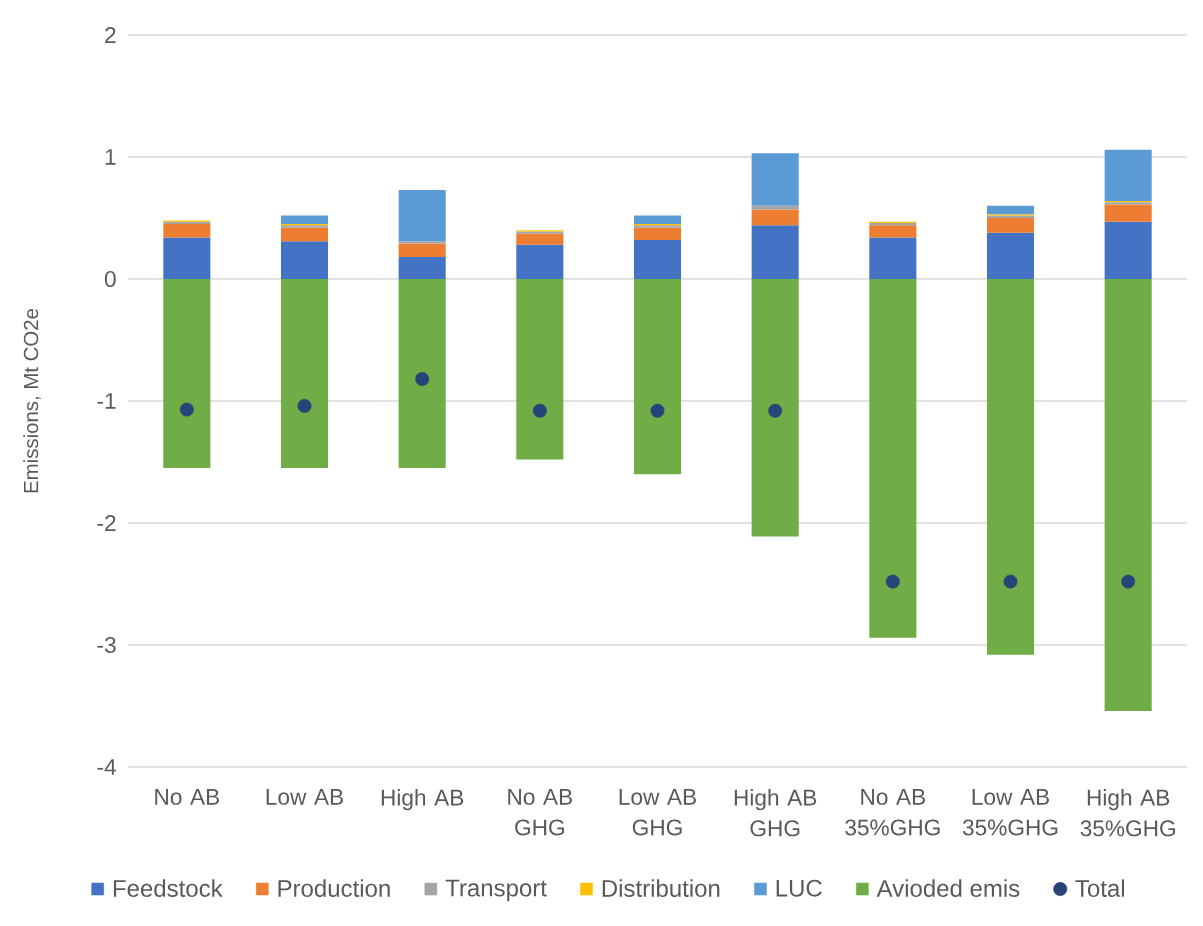 Image resolution: width=1203 pixels, height=926 pixels. I want to click on legend-label: Distribution, so click(661, 888).